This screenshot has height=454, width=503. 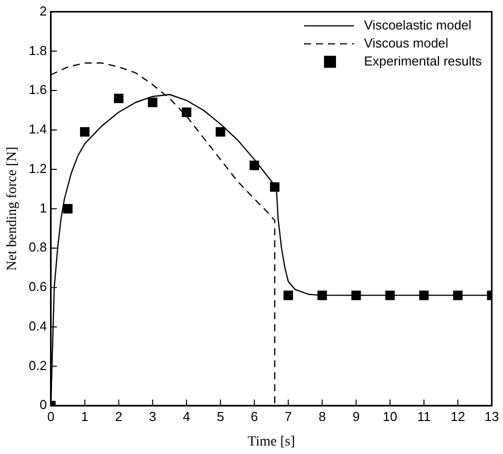 I want to click on y-axis-title: Net bending force [N], so click(x=12, y=208).